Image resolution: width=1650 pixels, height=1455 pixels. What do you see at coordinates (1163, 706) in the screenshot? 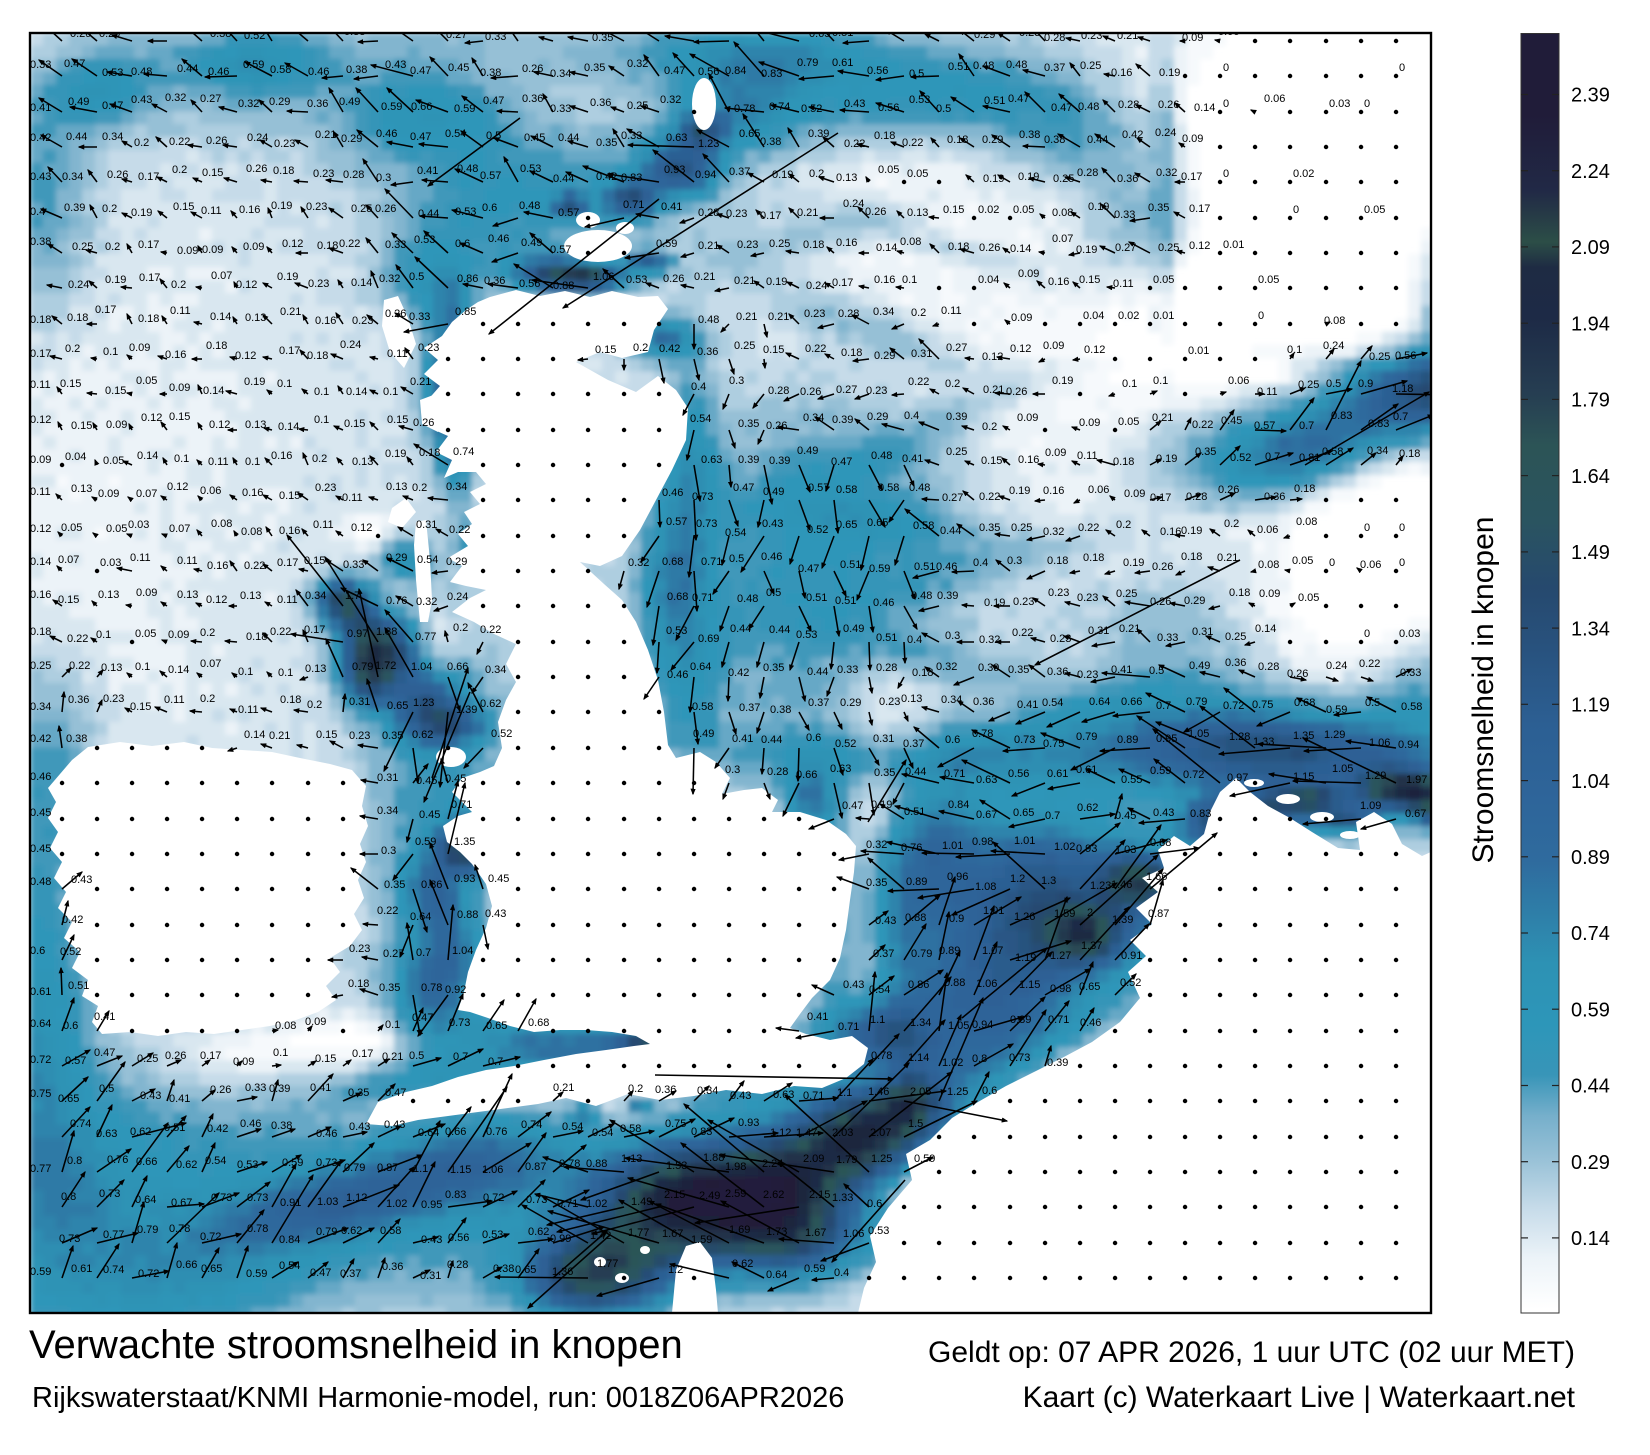
I see `svg-text: 0.7` at bounding box center [1163, 706].